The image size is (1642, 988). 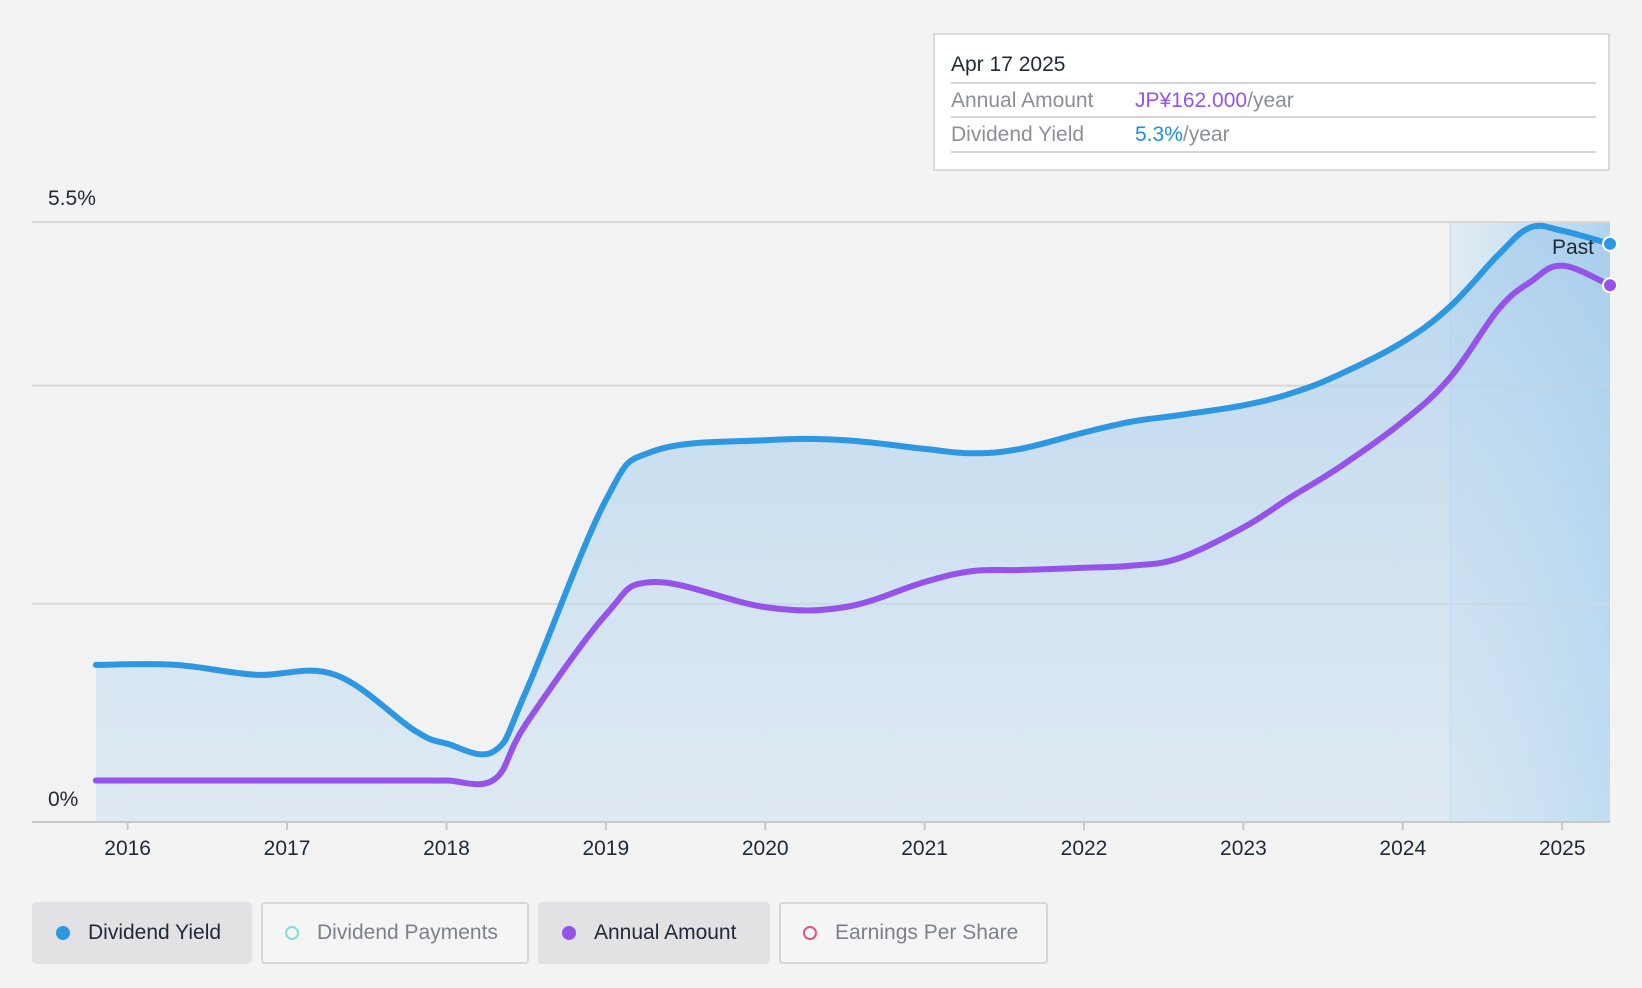 I want to click on legend-label: Earnings Per Share, so click(x=927, y=932).